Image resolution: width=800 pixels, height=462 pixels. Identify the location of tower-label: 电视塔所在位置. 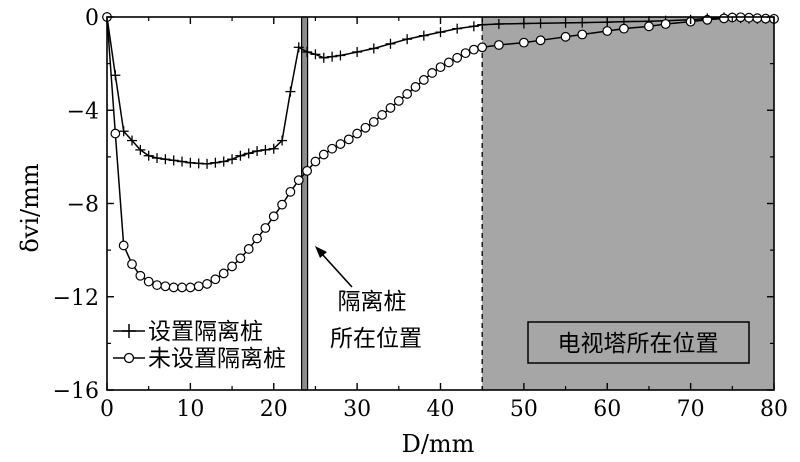
(638, 344).